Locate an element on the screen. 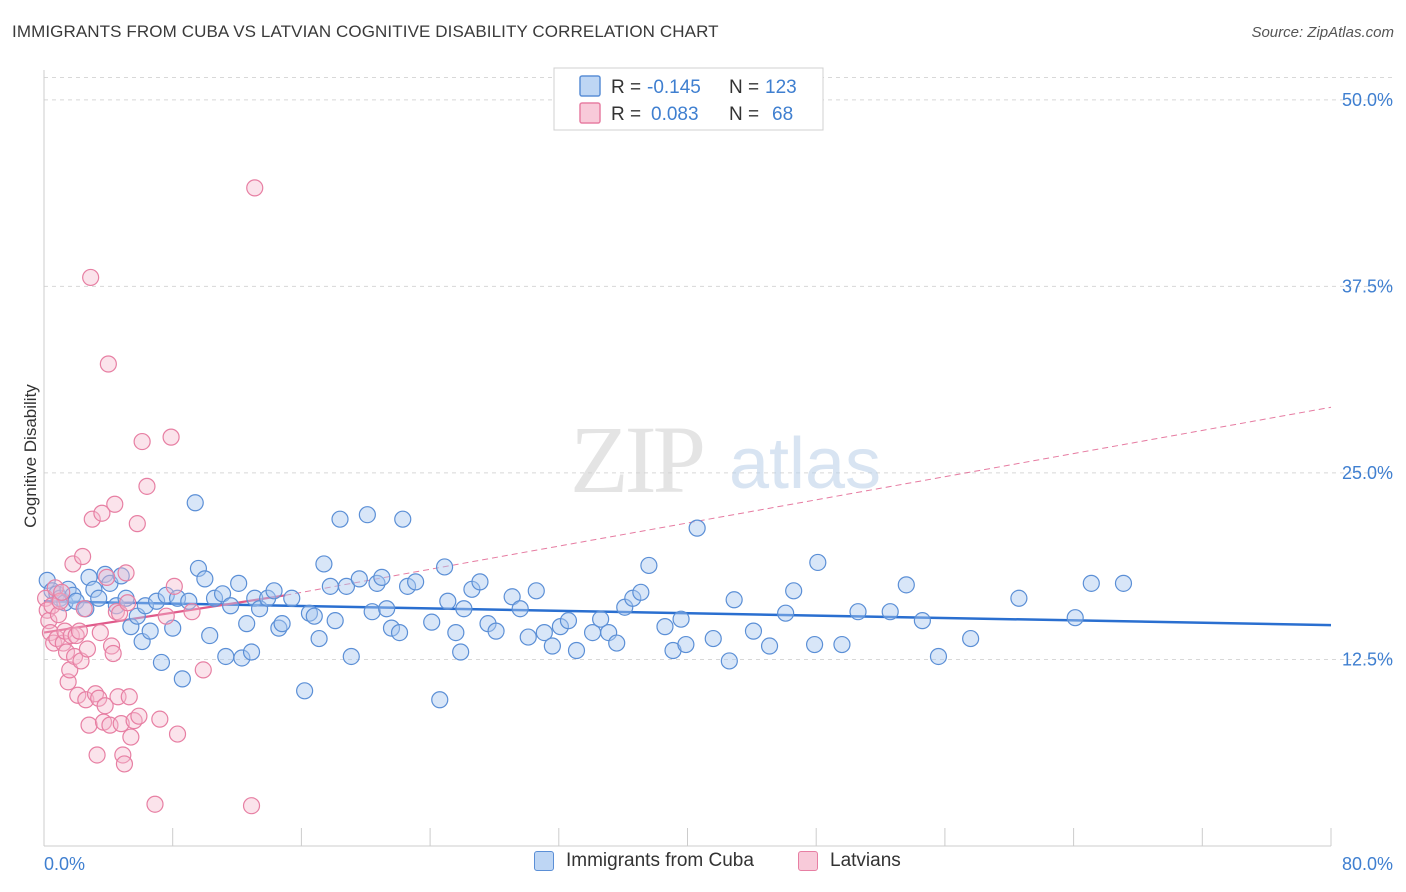  y-axis-label: Cognitive Disability is located at coordinates (30, 456).